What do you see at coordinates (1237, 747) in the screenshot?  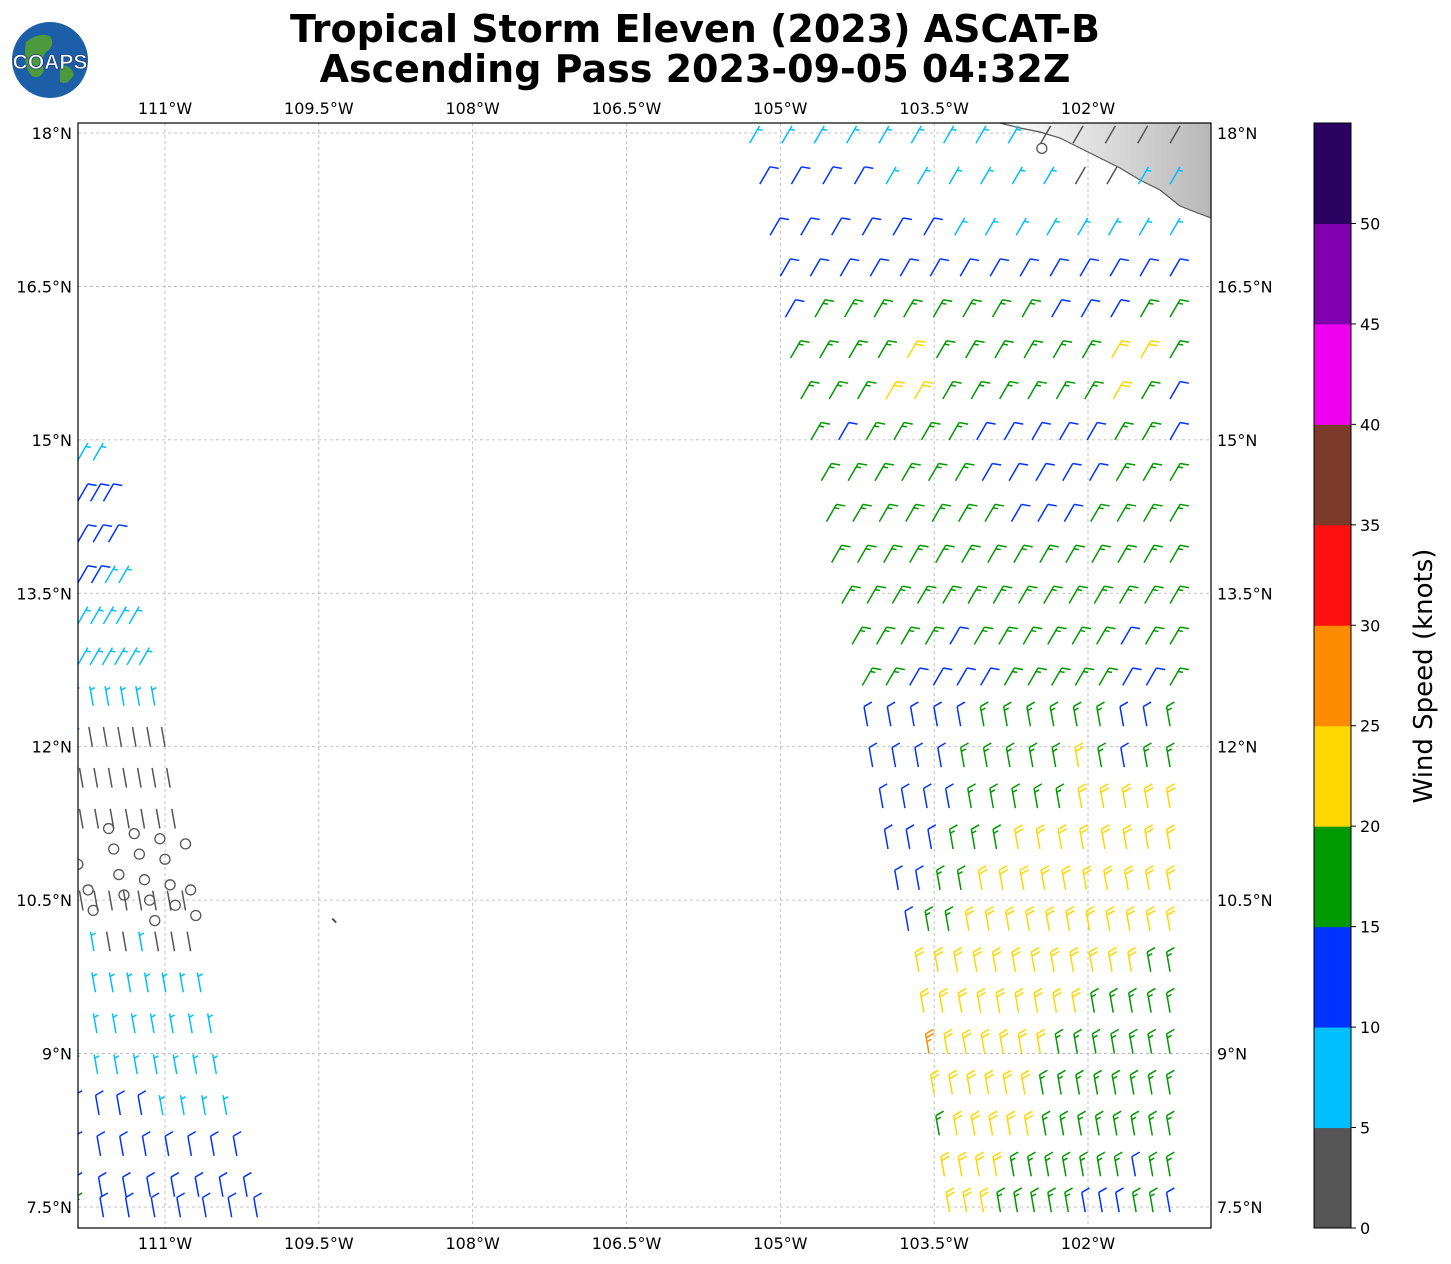 I see `lat-tick-right: 12°N` at bounding box center [1237, 747].